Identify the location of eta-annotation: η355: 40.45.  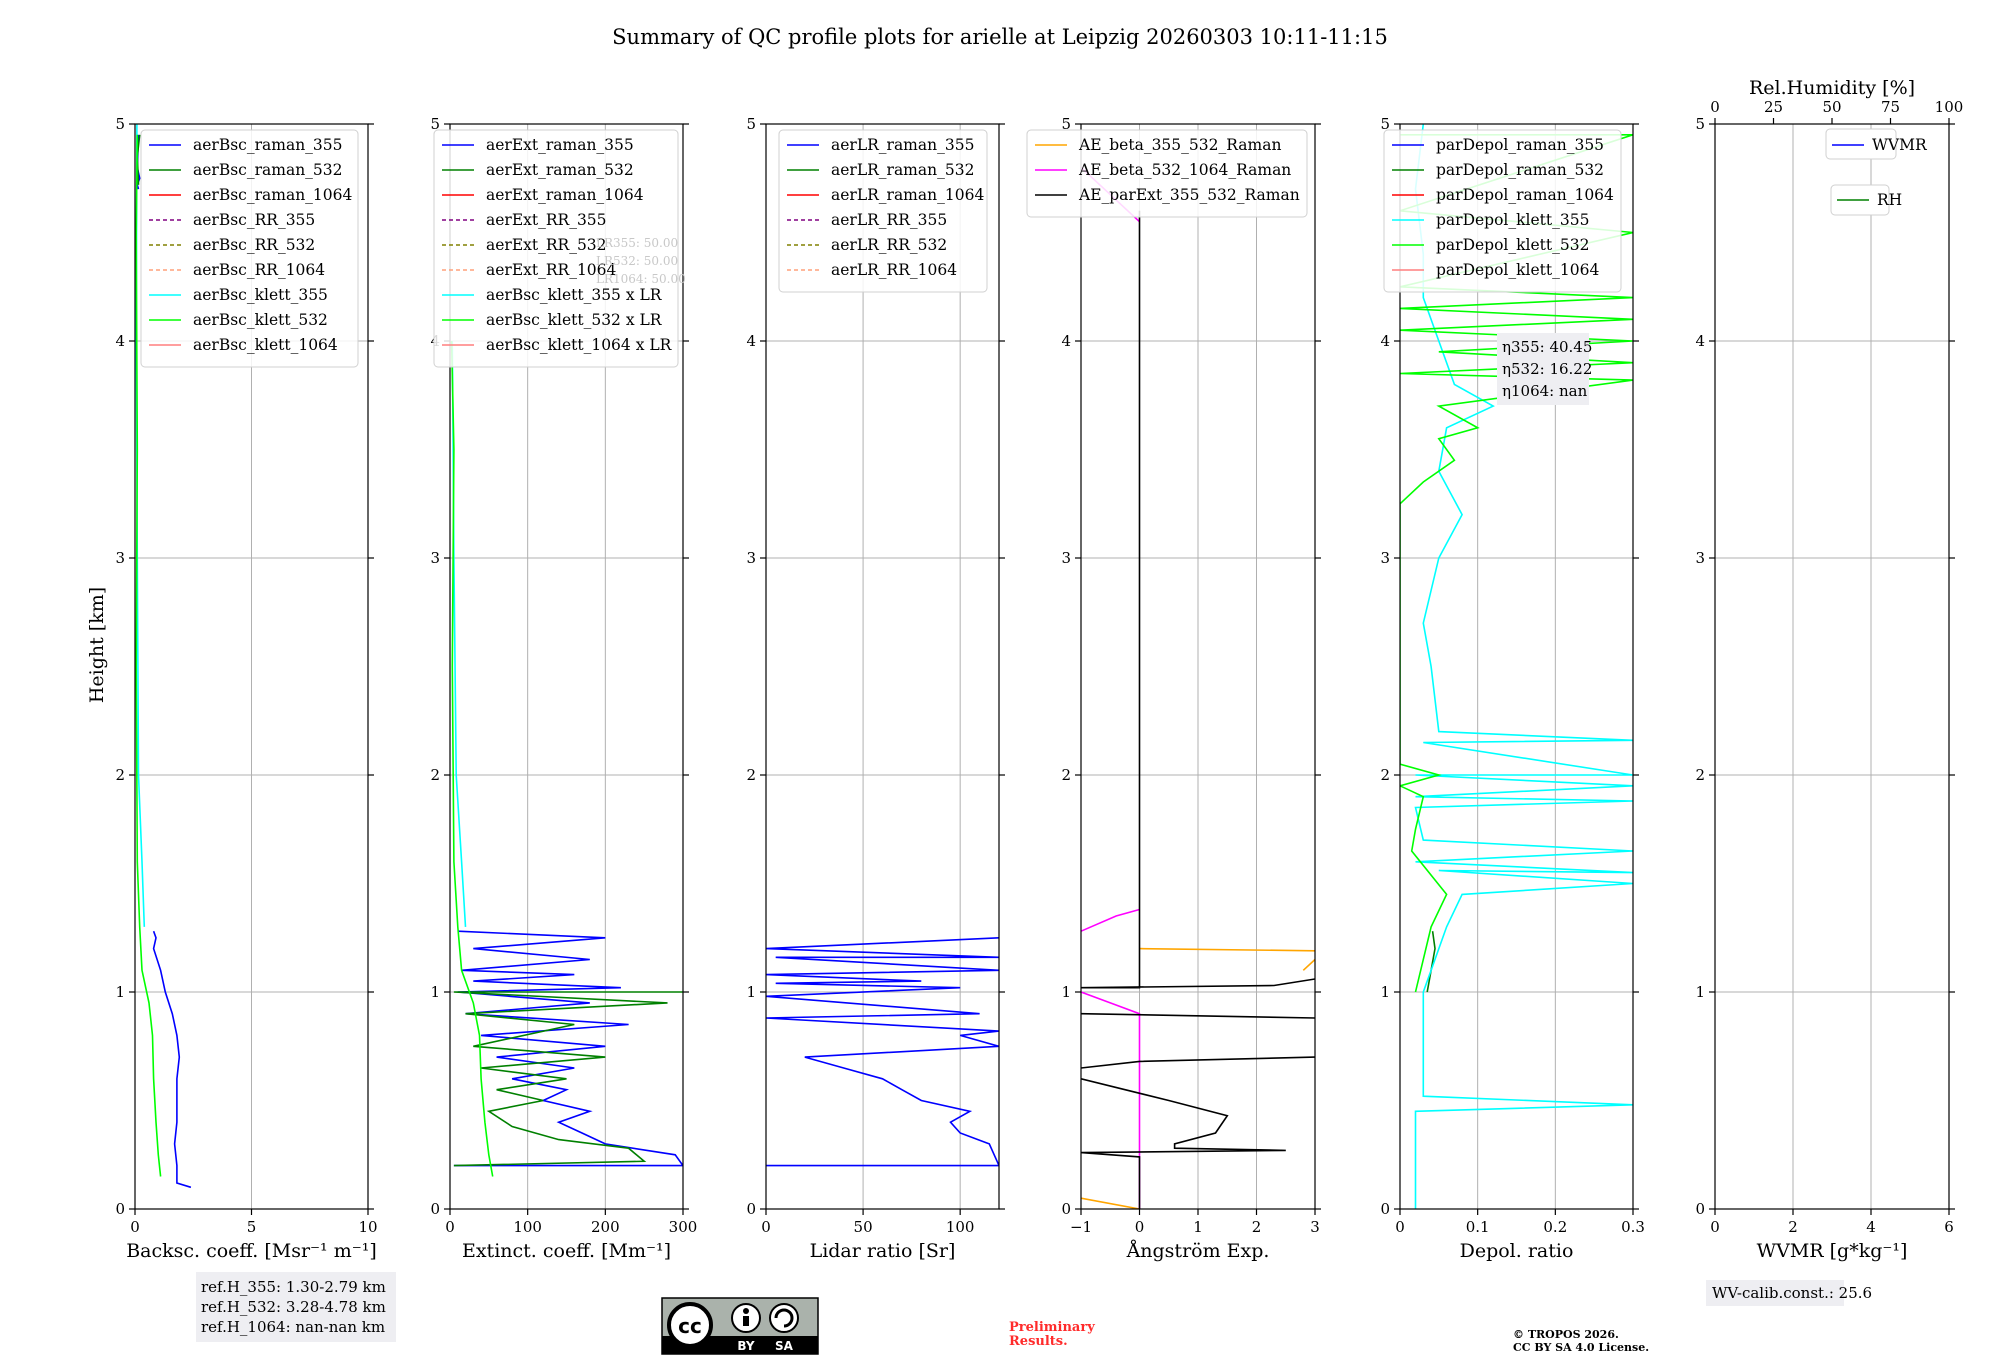
(1547, 347).